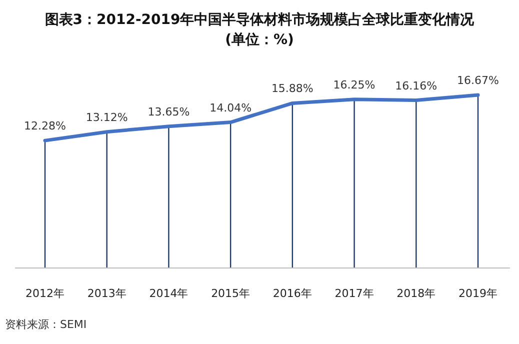 The width and height of the screenshot is (519, 344). I want to click on chart-title: 图表3：2012-2019年中国半导体材料市场规模占全球比重变化情况, so click(260, 19).